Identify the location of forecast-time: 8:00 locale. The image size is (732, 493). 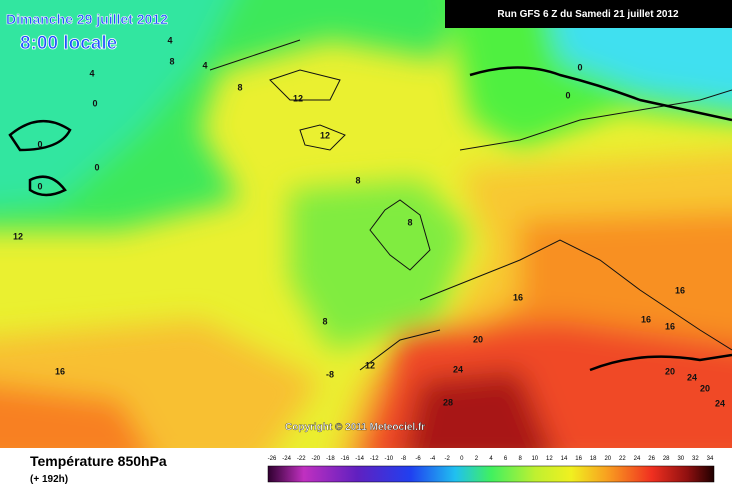
(68, 43).